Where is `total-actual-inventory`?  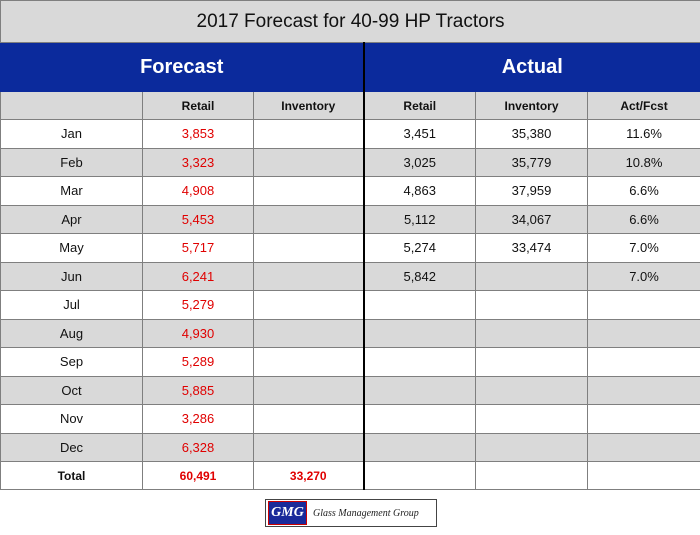 total-actual-inventory is located at coordinates (531, 475).